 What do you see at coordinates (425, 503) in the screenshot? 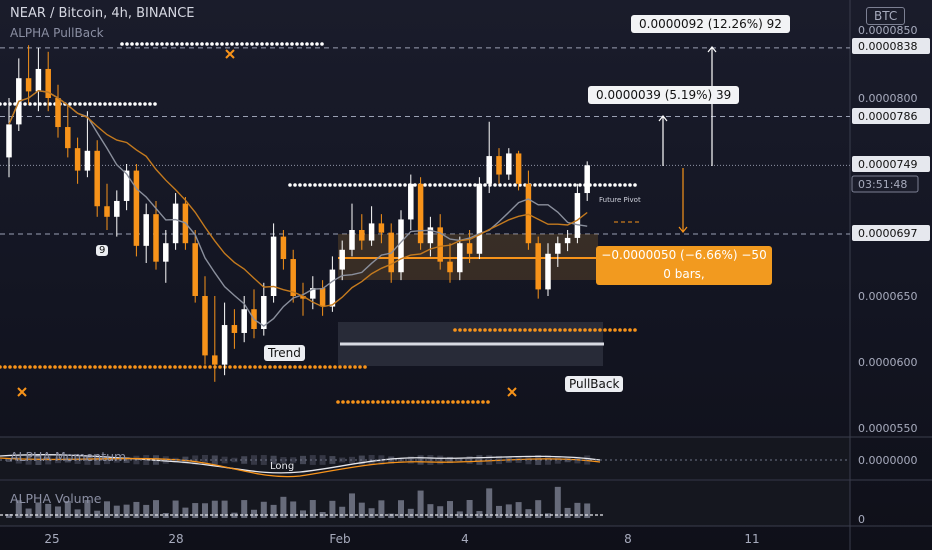
I see `volume-pane` at bounding box center [425, 503].